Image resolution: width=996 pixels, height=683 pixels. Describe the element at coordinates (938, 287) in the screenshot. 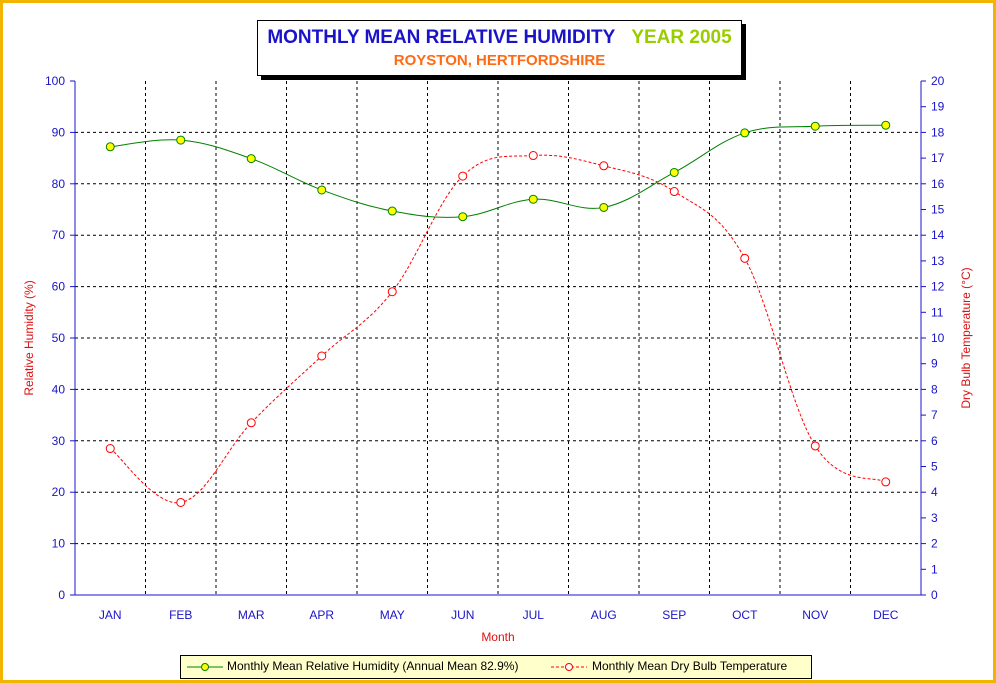

I see `y-right-tick-label: 12` at that location.